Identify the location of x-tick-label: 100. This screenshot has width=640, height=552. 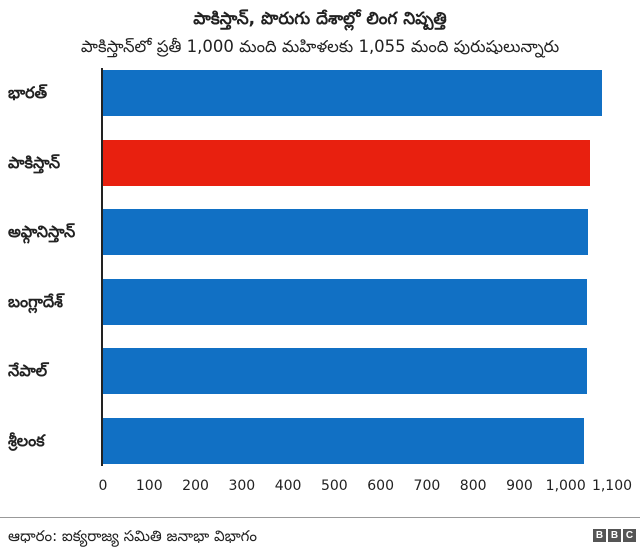
(149, 486).